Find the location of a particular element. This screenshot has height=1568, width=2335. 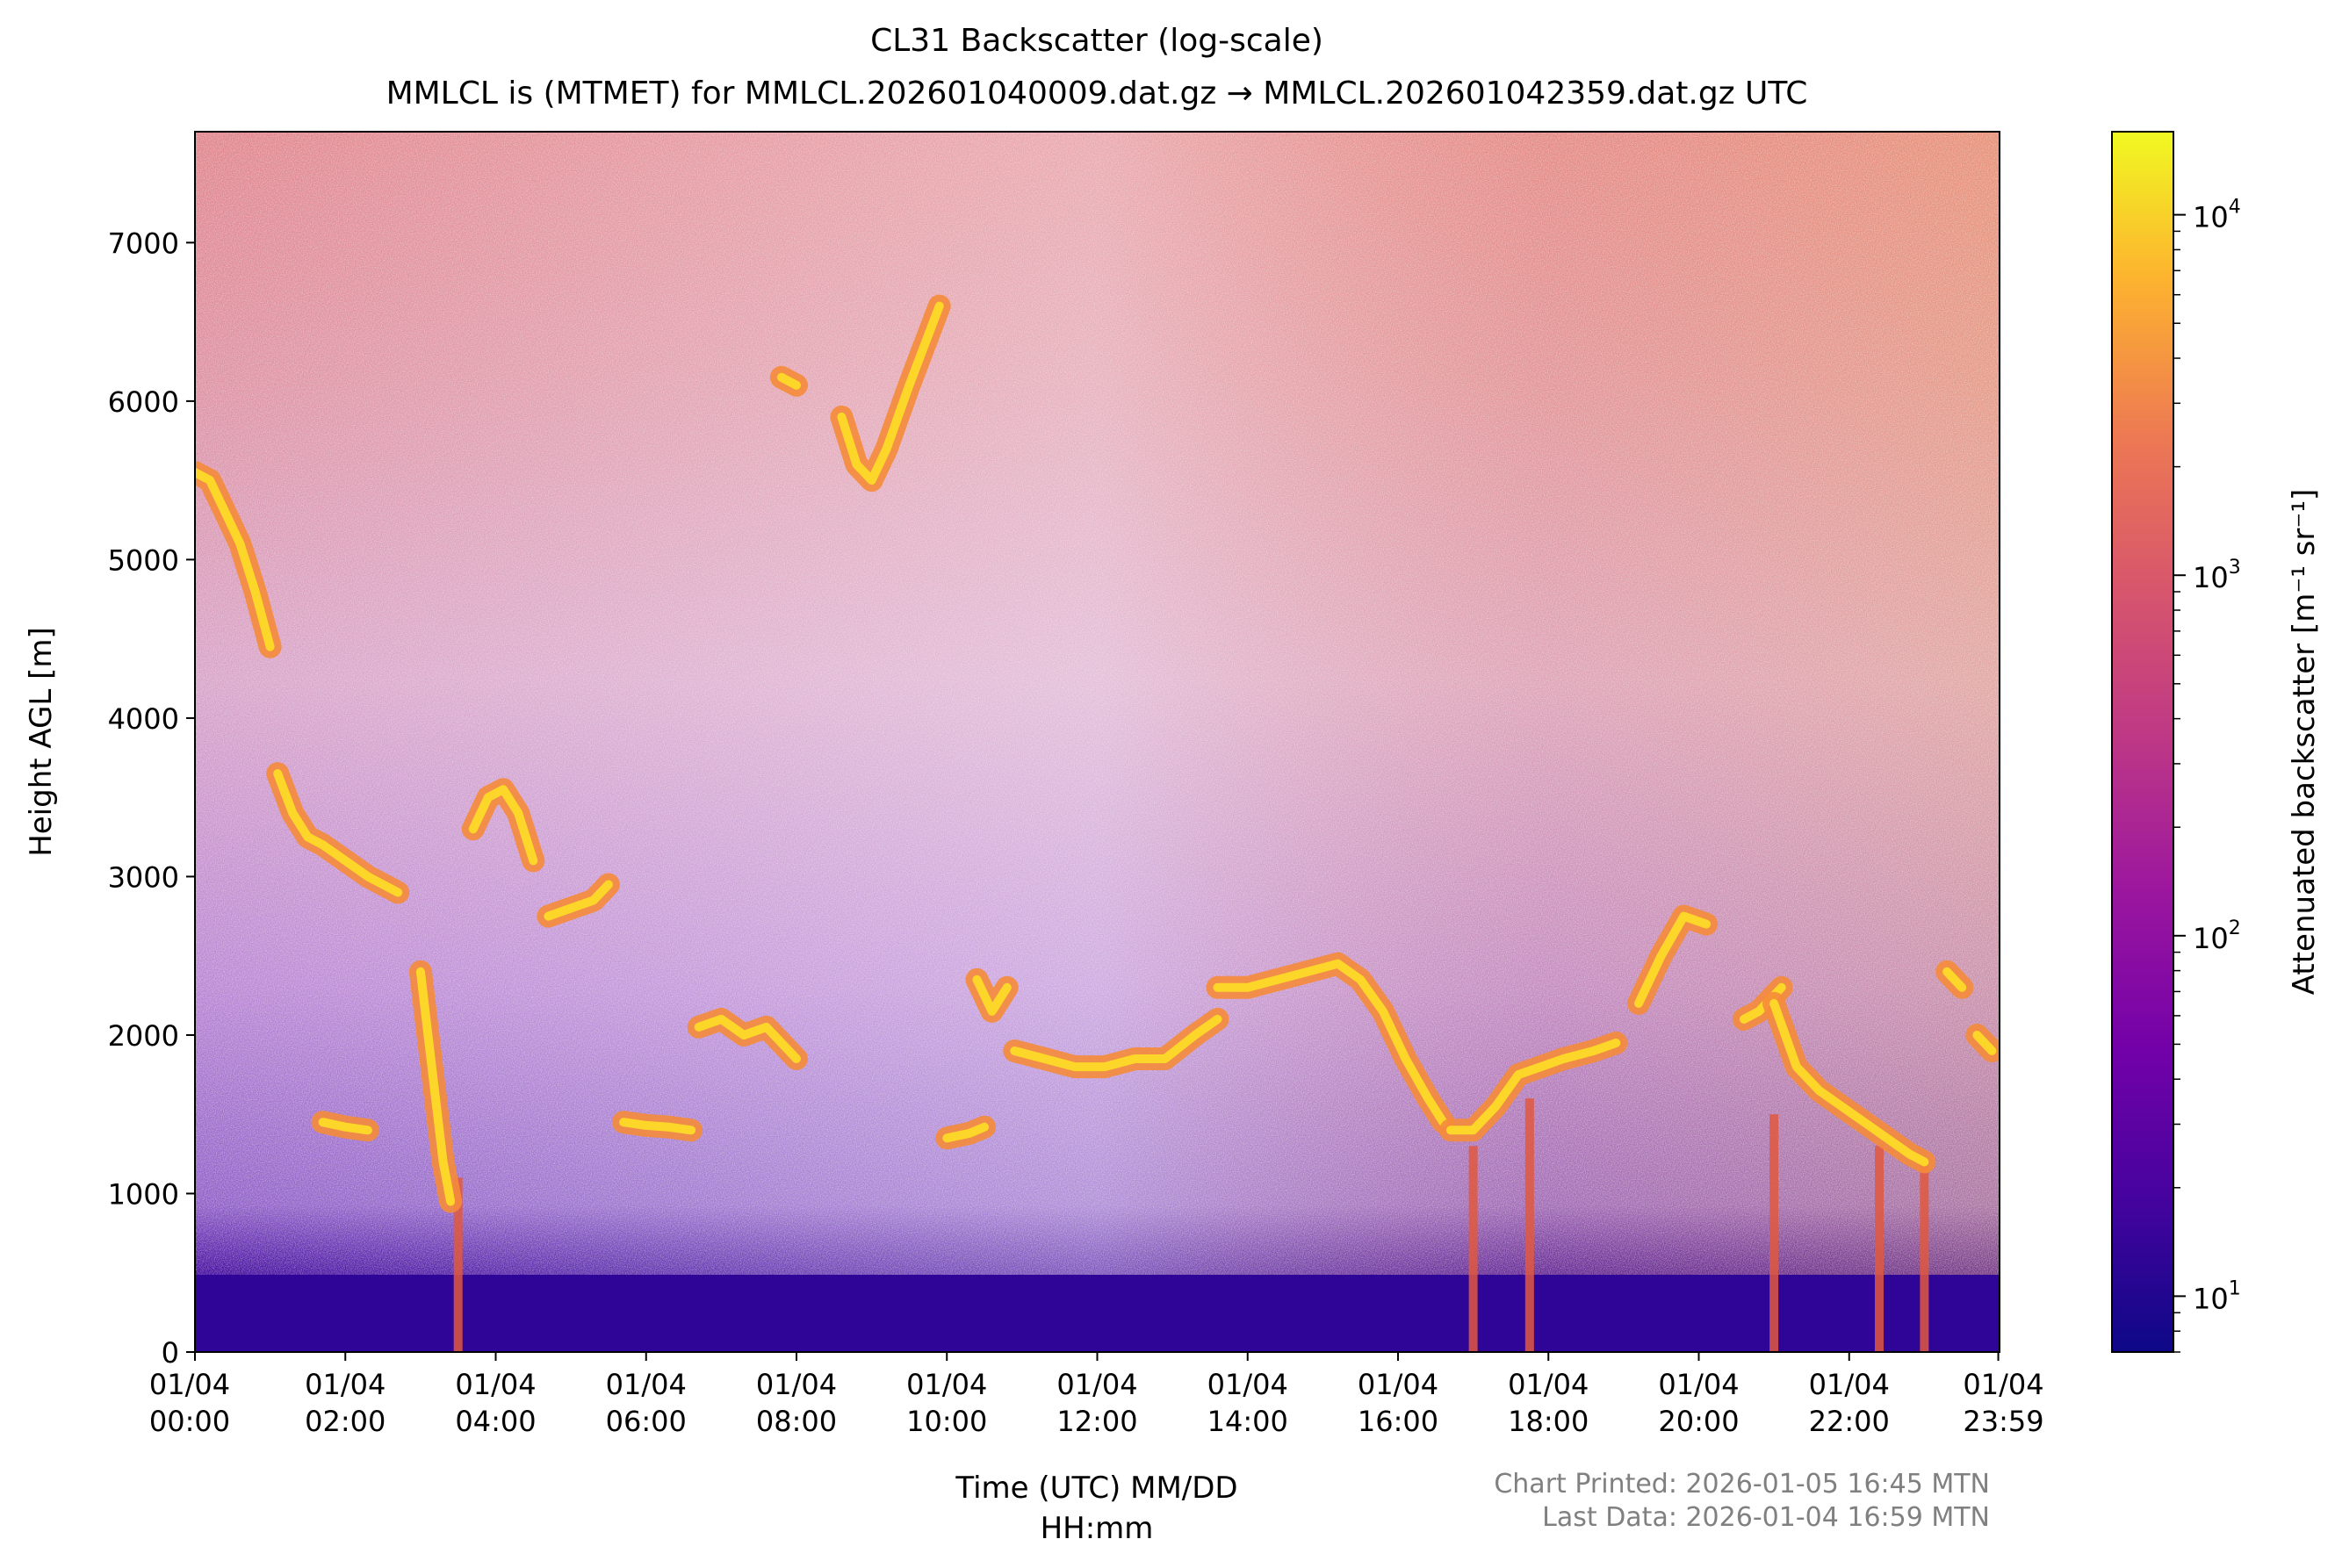

layer-0105-core is located at coordinates (338, 833).